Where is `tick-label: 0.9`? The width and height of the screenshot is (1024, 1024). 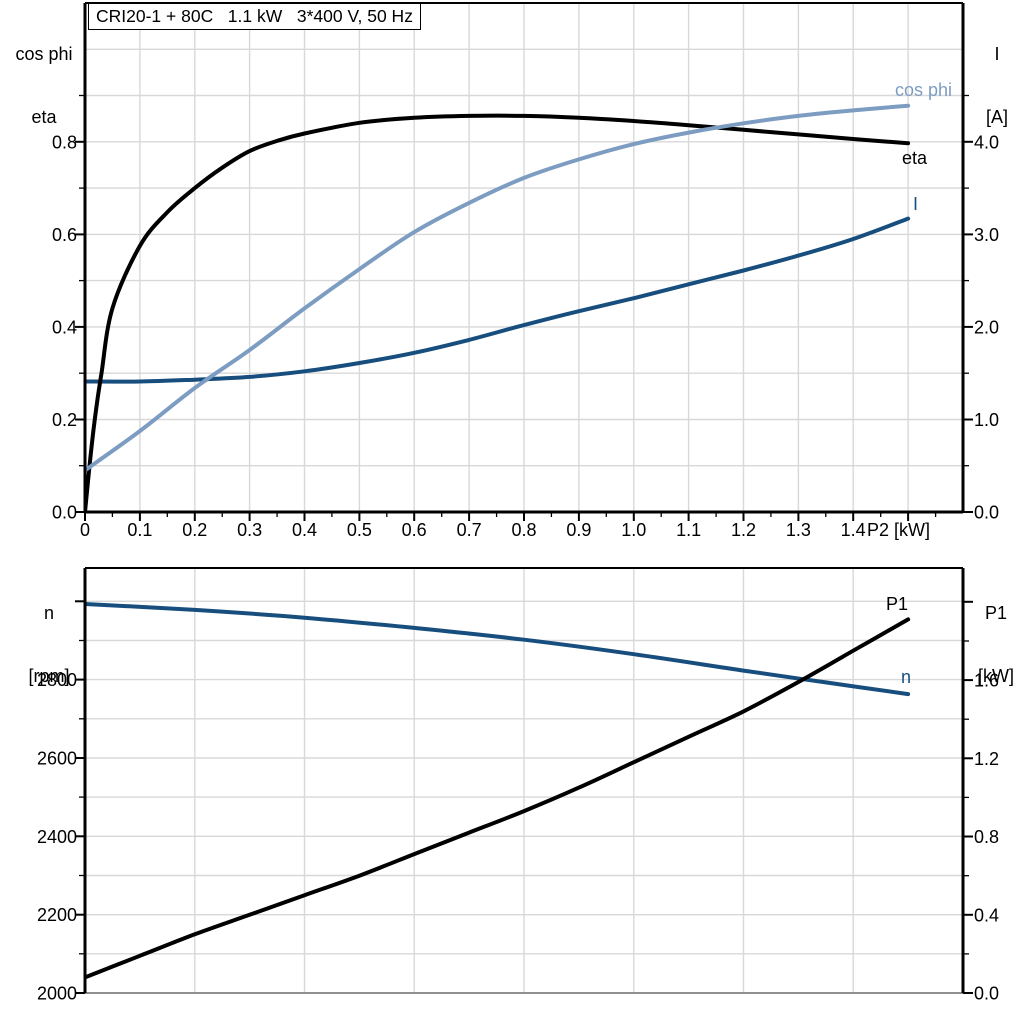 tick-label: 0.9 is located at coordinates (578, 530).